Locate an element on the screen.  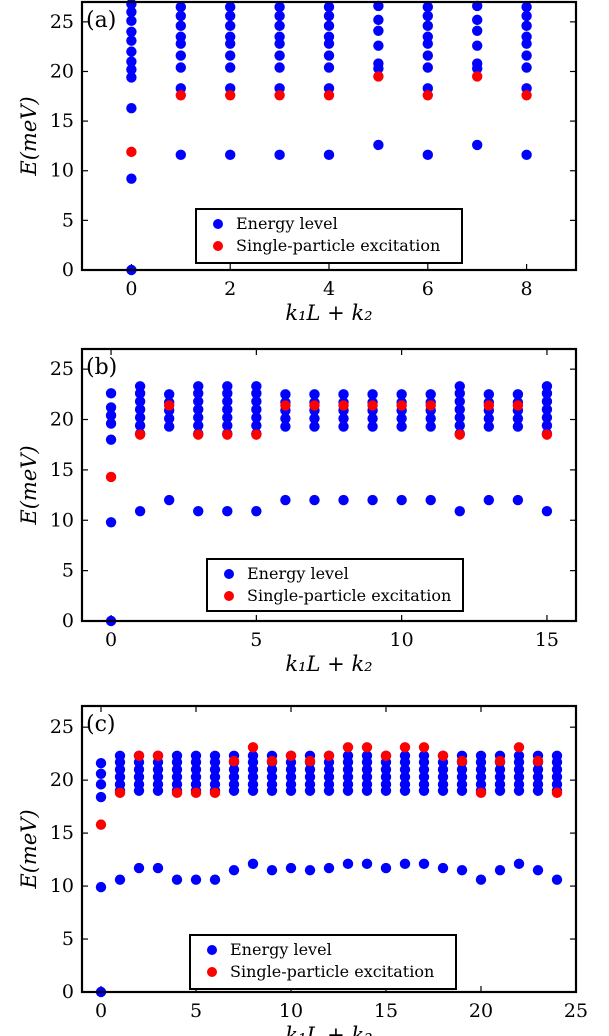
x-tick-label: 0 is located at coordinates (111, 640).